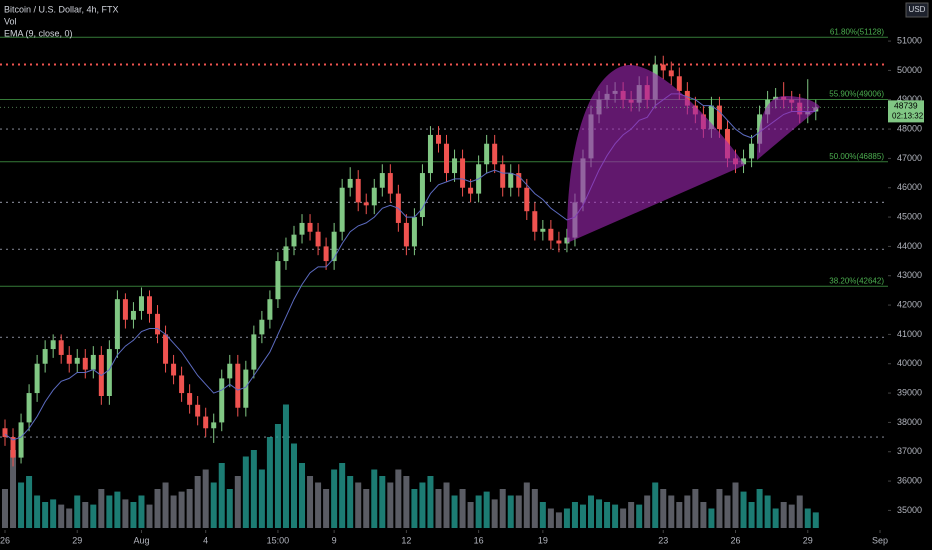 This screenshot has height=550, width=932. I want to click on currency-label: USD, so click(917, 9).